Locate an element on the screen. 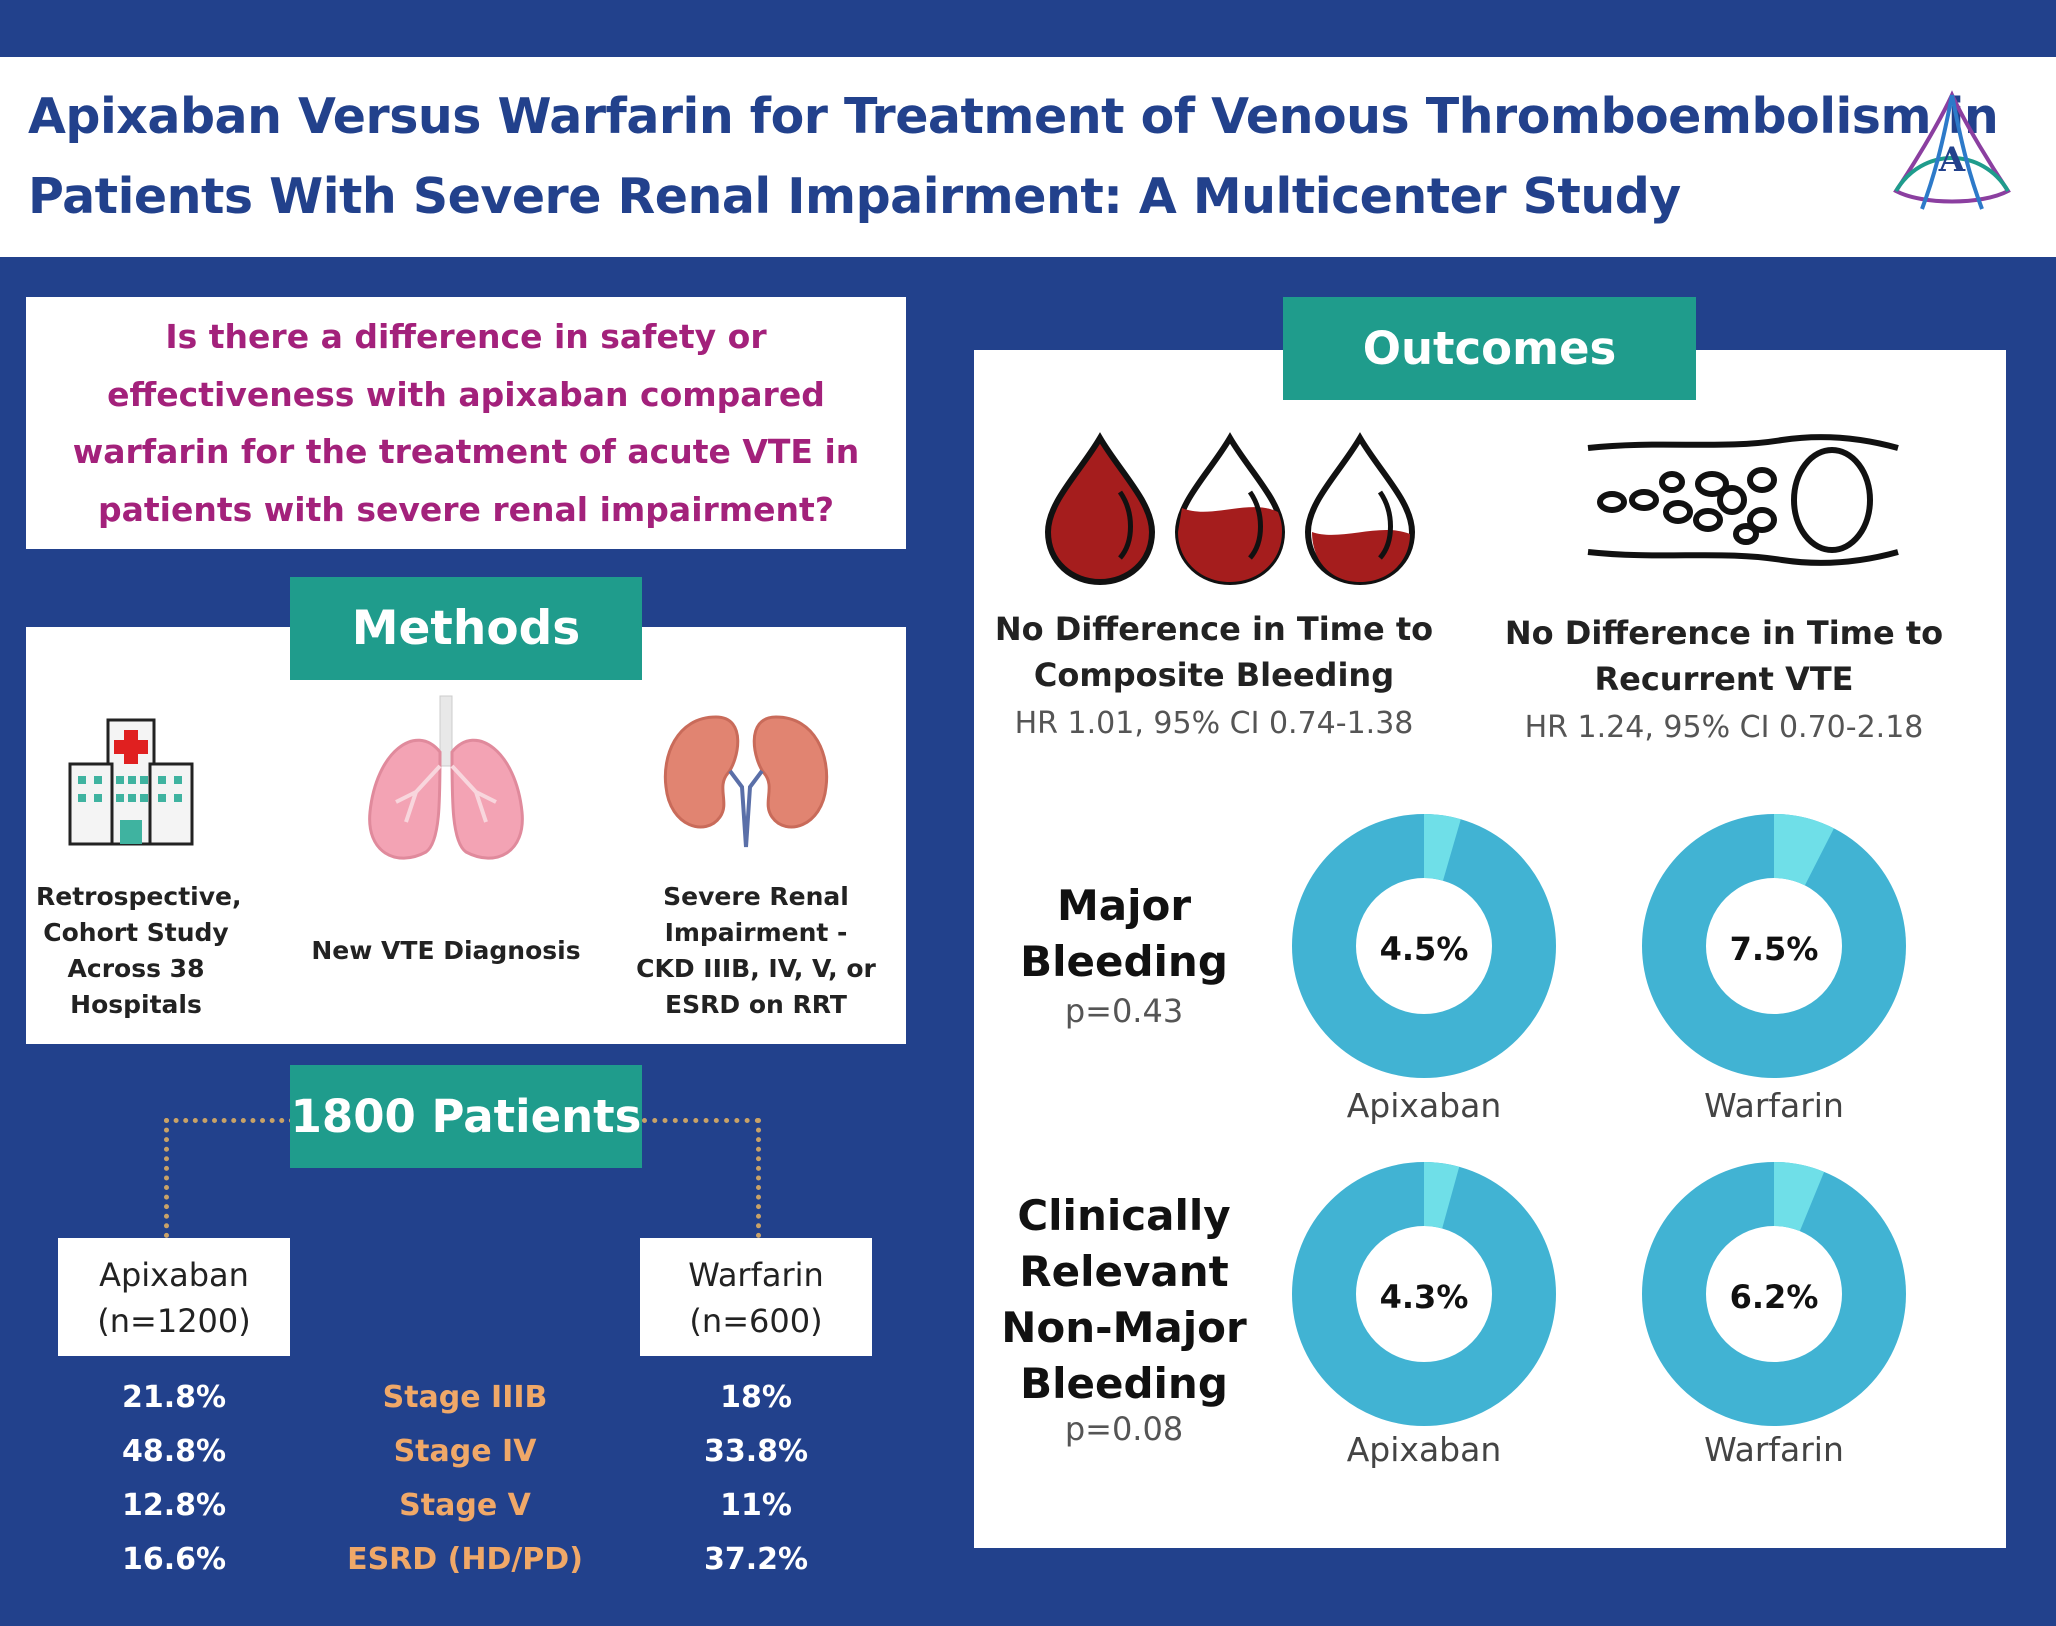 This screenshot has height=1626, width=2056. methods-heading: Methods is located at coordinates (466, 628).